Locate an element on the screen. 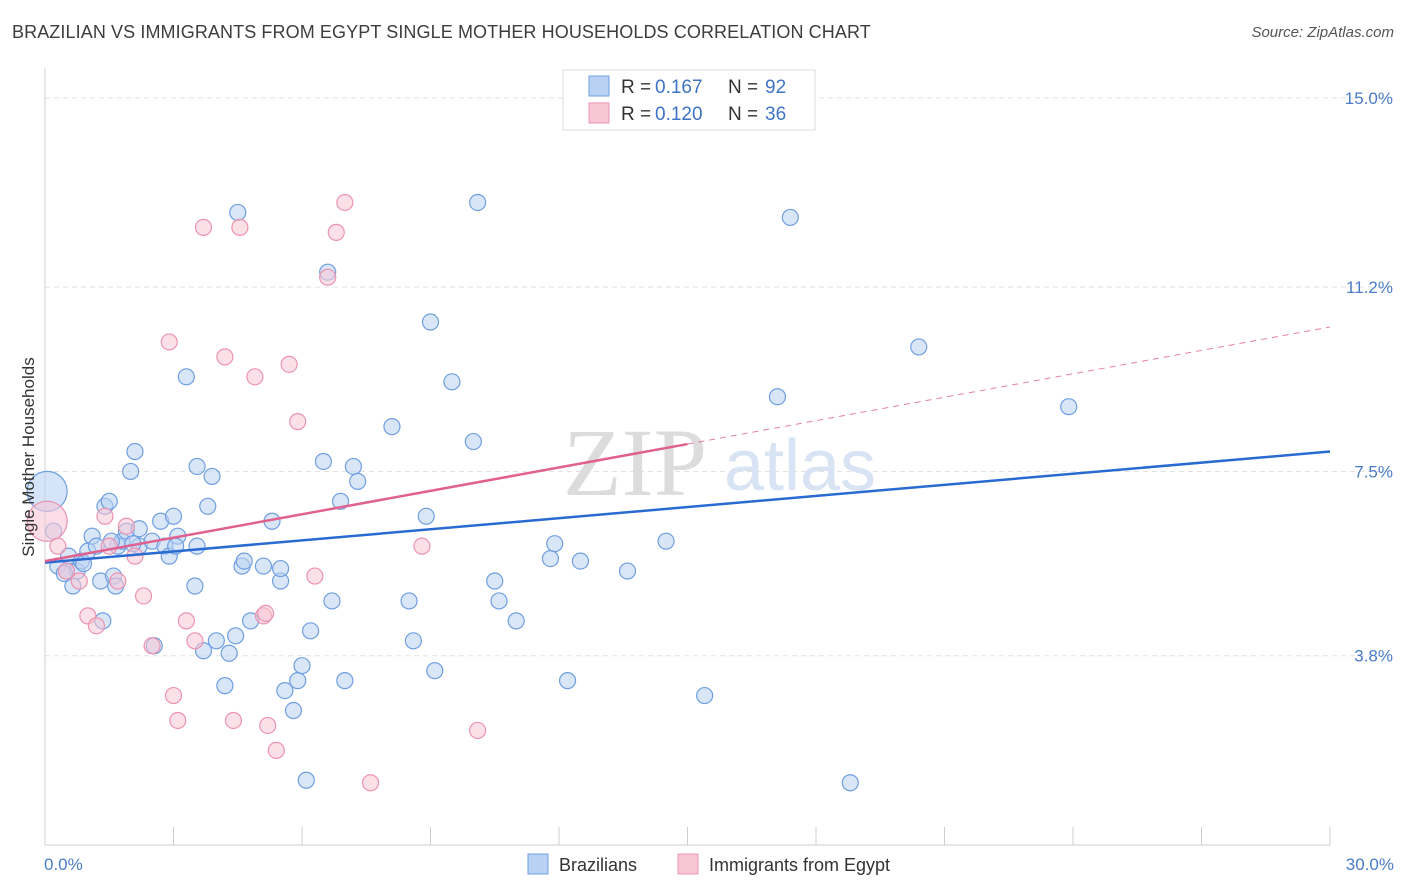 This screenshot has height=892, width=1406. trend-line-brazilians is located at coordinates (687, 507).